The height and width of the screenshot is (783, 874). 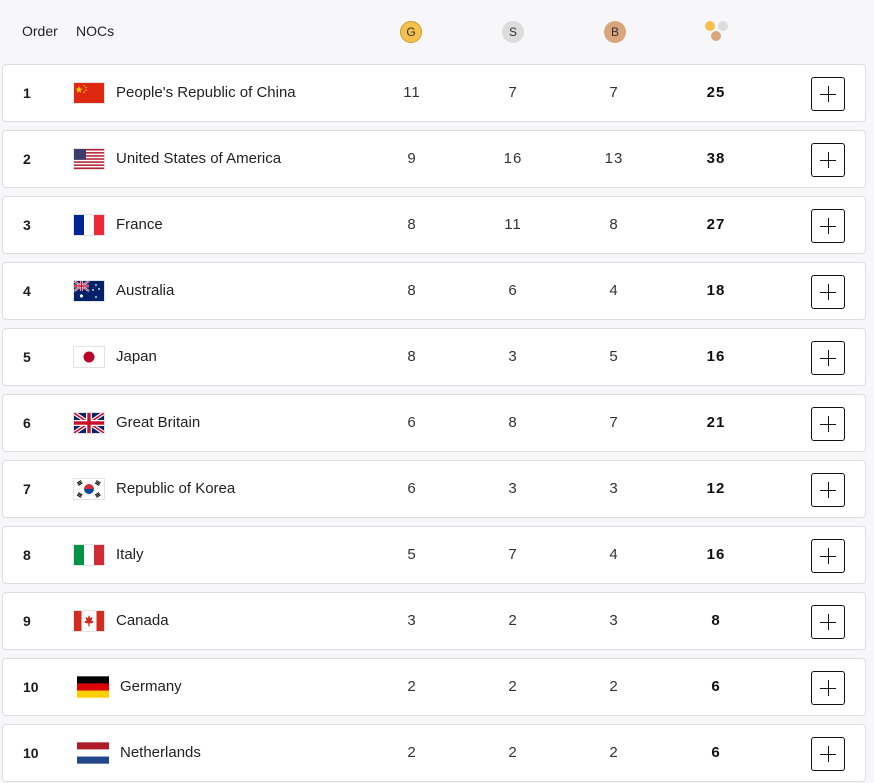 I want to click on rank: 9, so click(x=27, y=621).